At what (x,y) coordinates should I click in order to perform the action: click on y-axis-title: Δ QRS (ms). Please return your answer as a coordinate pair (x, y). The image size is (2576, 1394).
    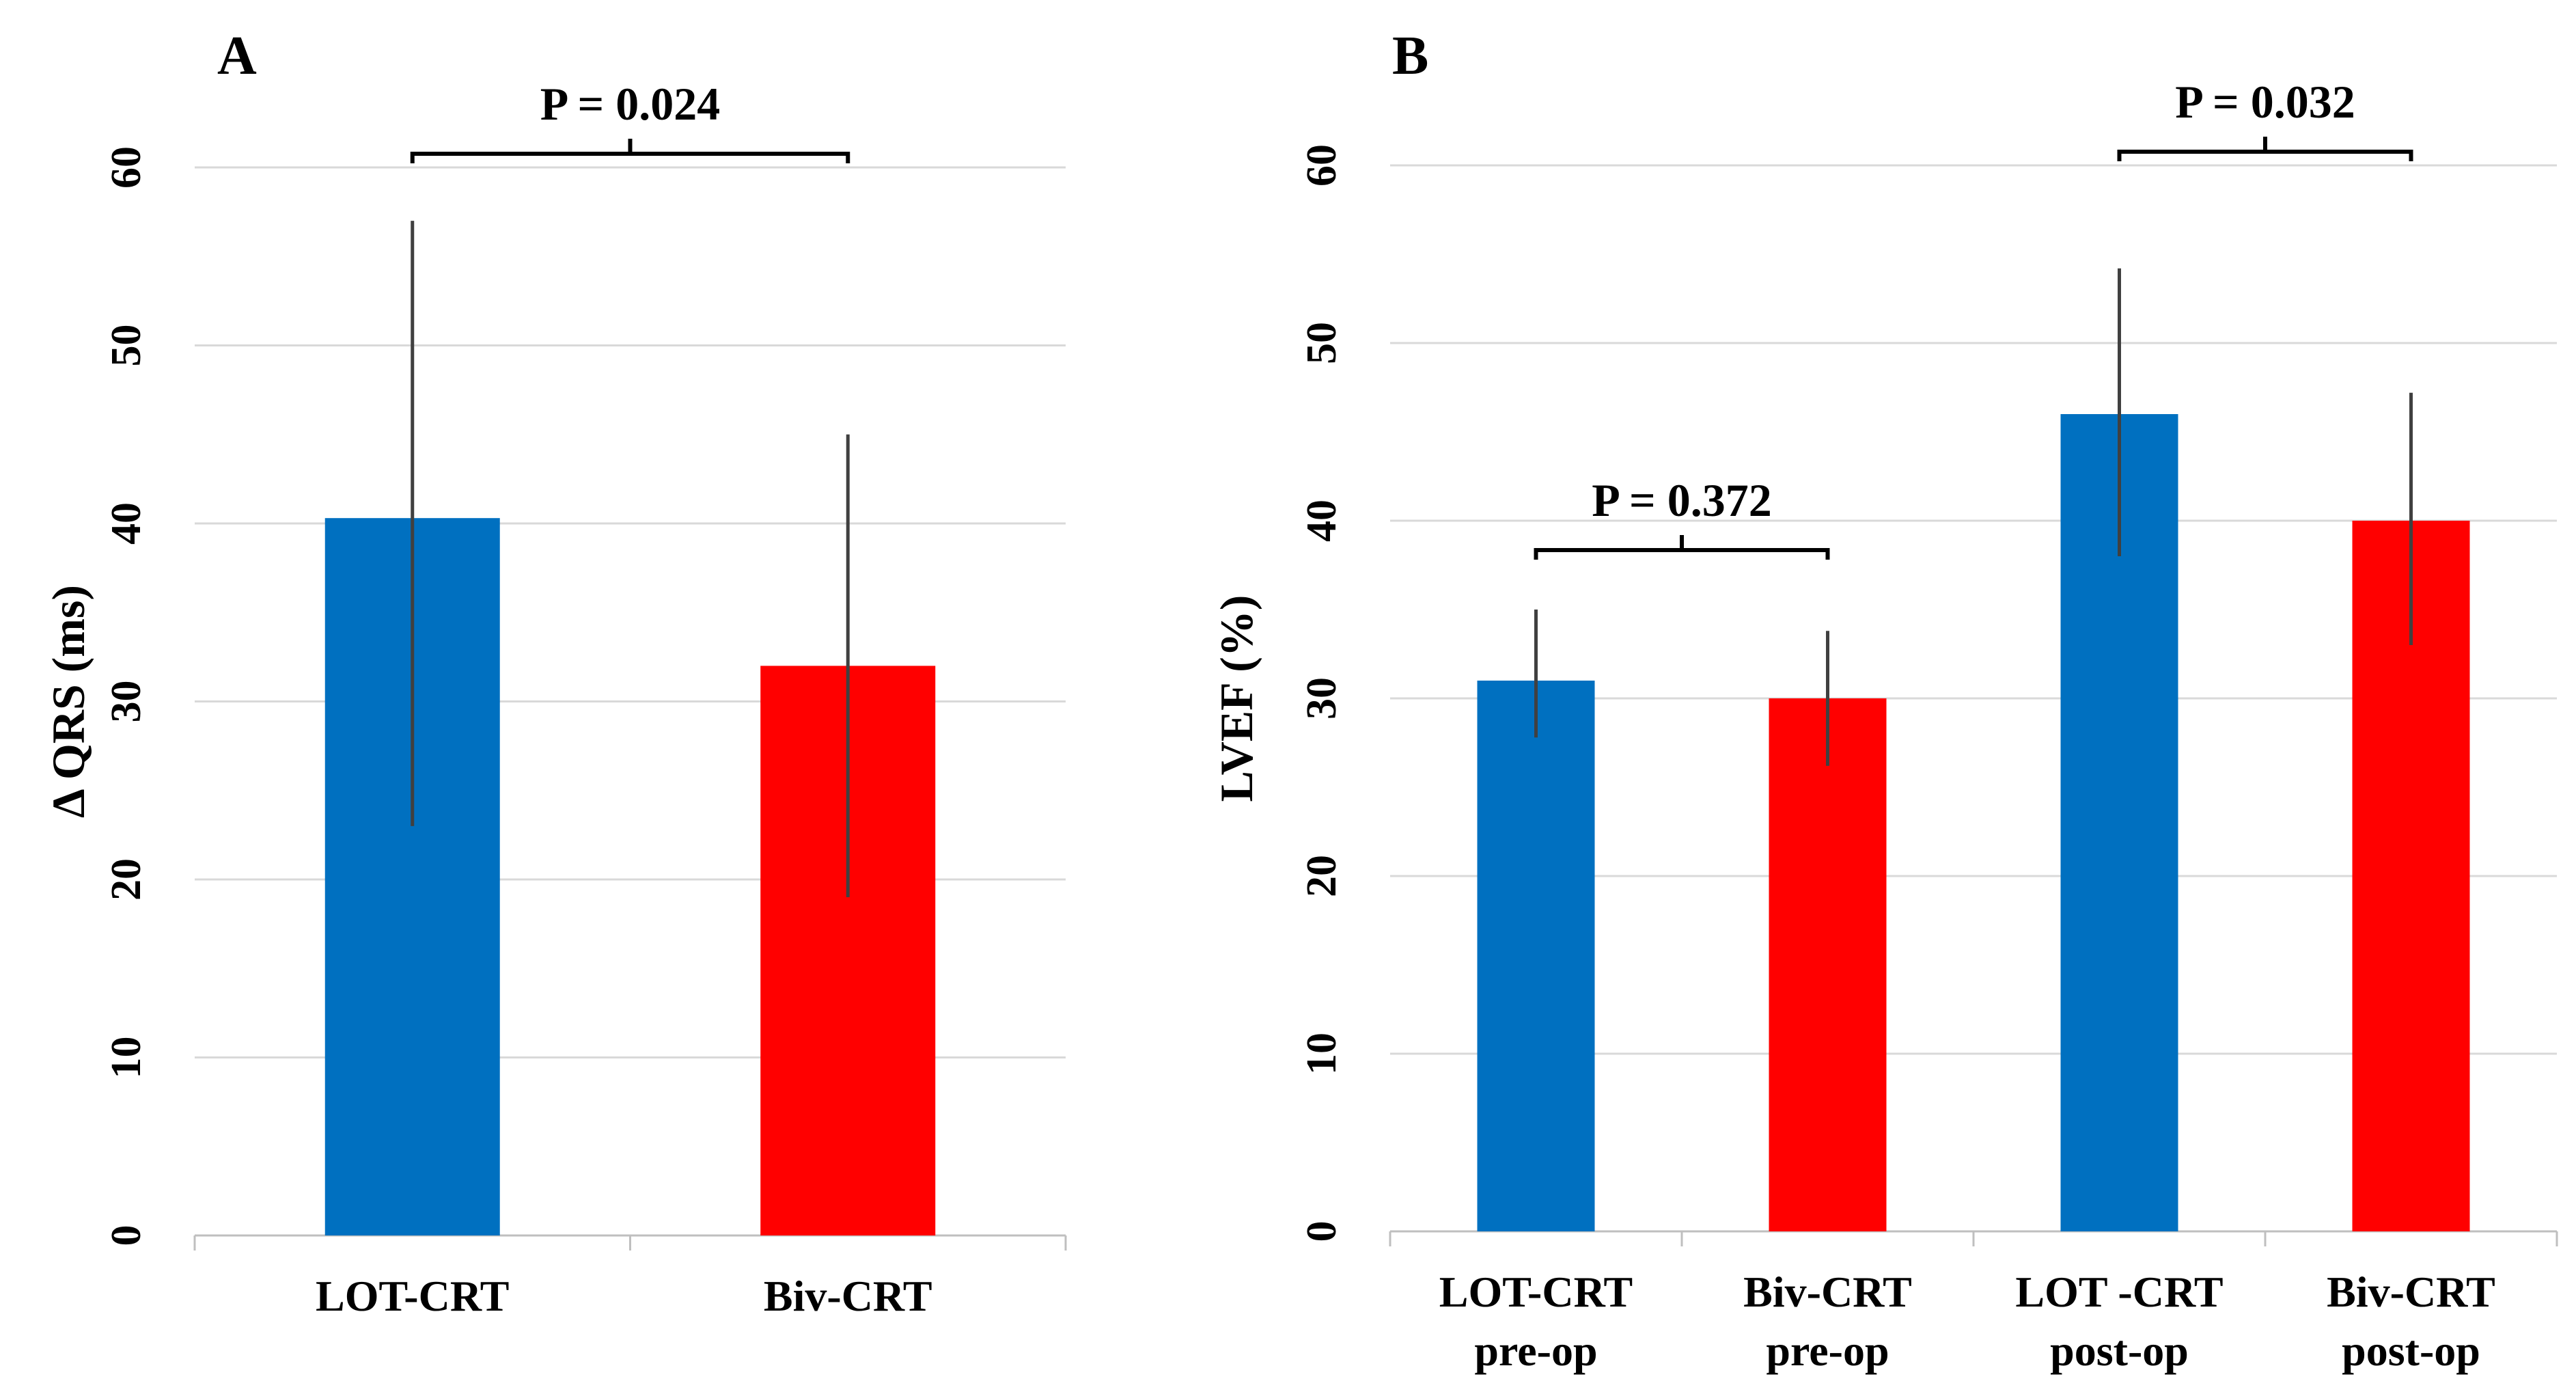
    Looking at the image, I should click on (68, 701).